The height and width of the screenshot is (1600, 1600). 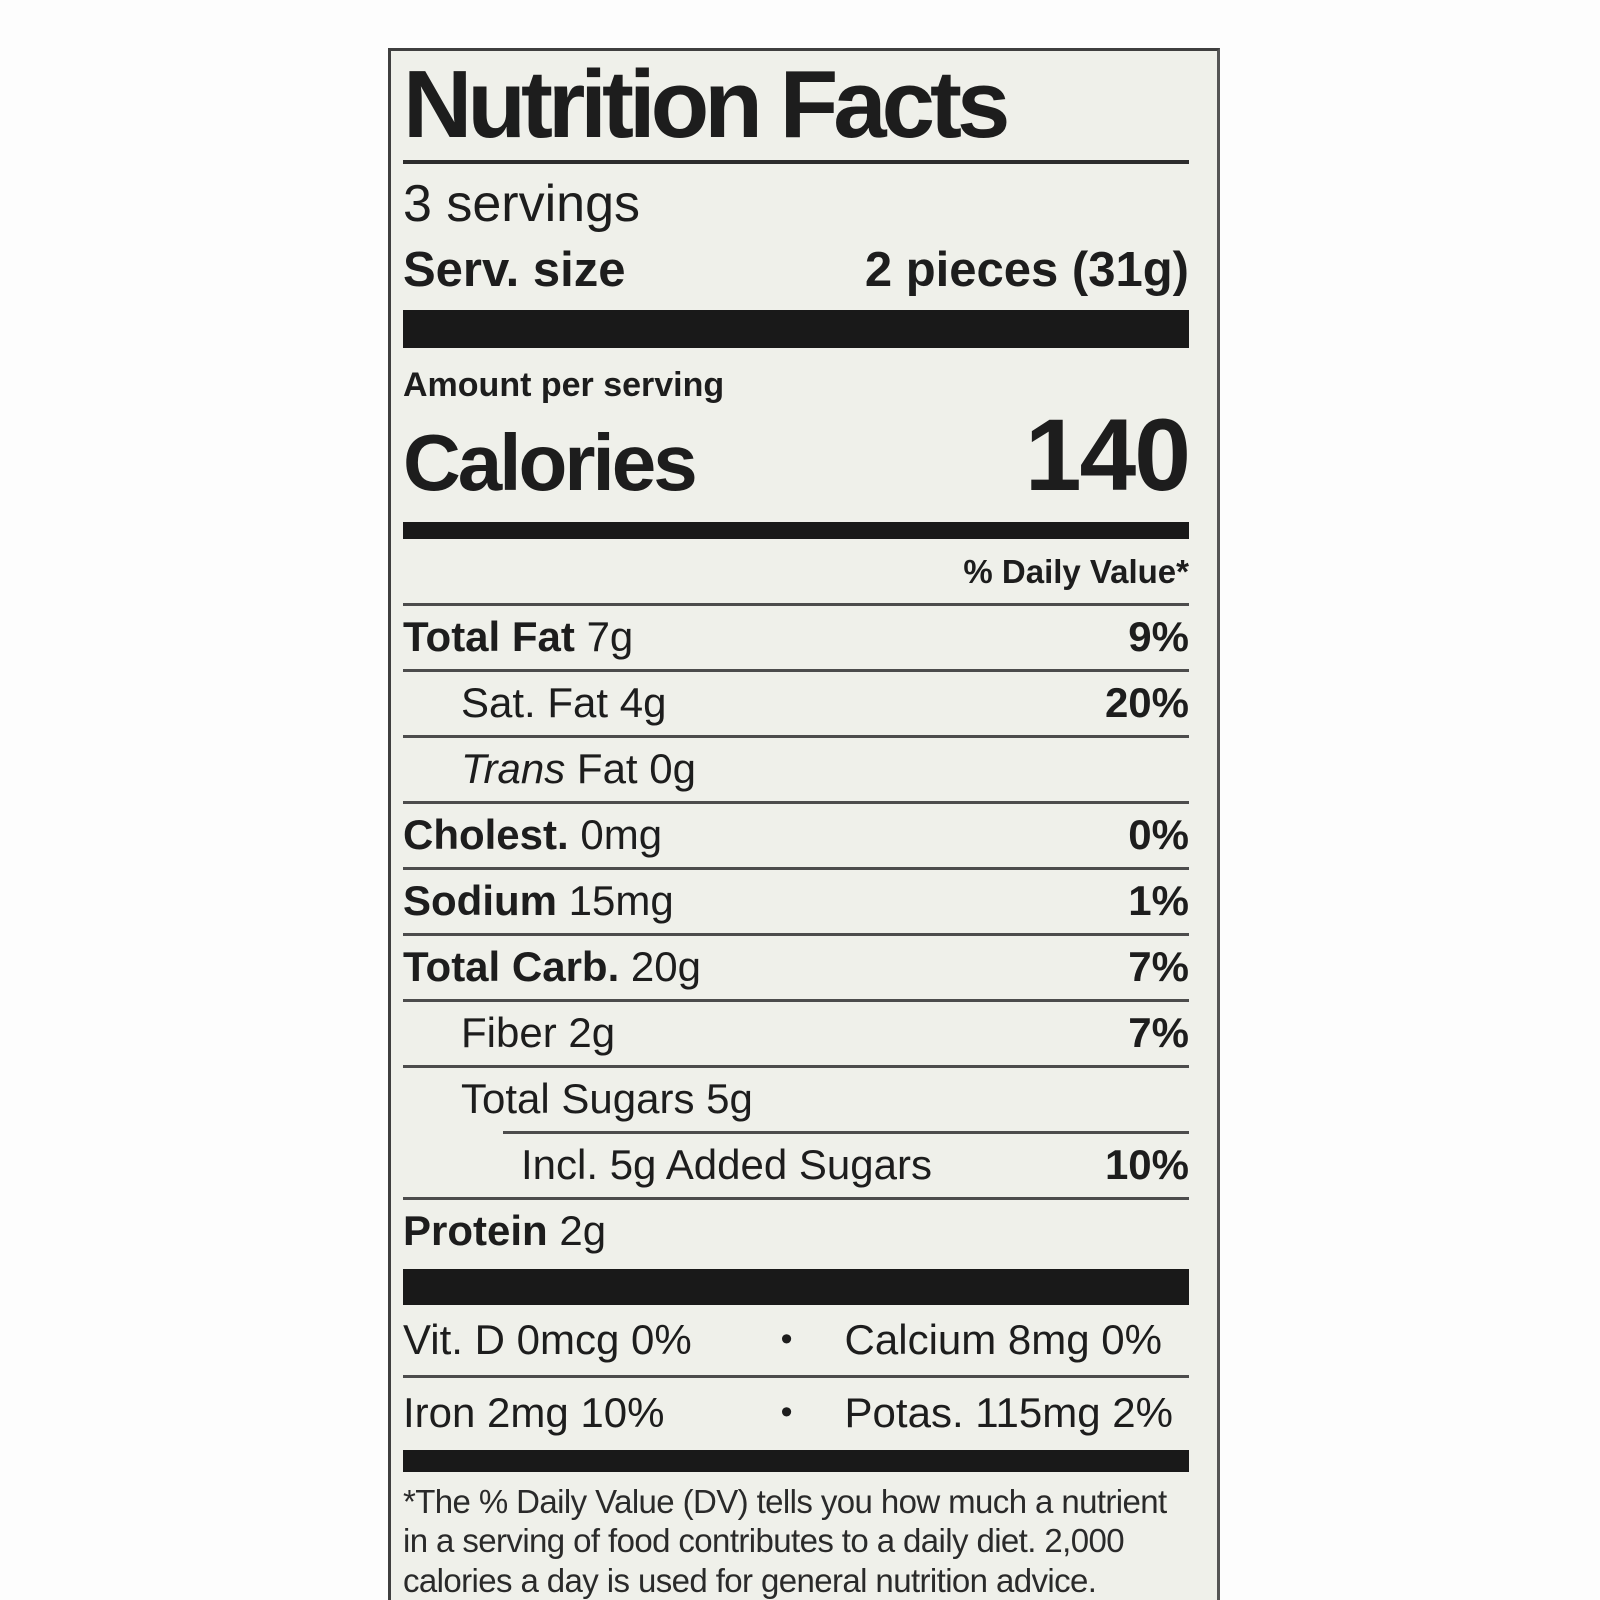 I want to click on amount-per-serving-label: Amount per serving, so click(x=564, y=384).